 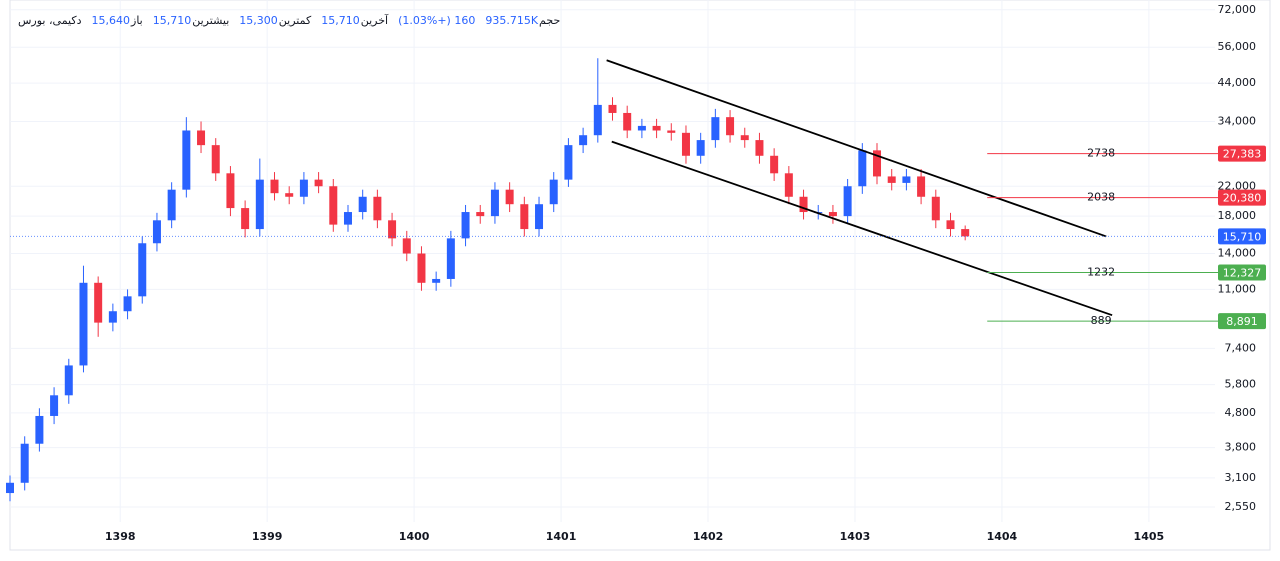 What do you see at coordinates (561, 536) in the screenshot?
I see `x-tick-label: 1401` at bounding box center [561, 536].